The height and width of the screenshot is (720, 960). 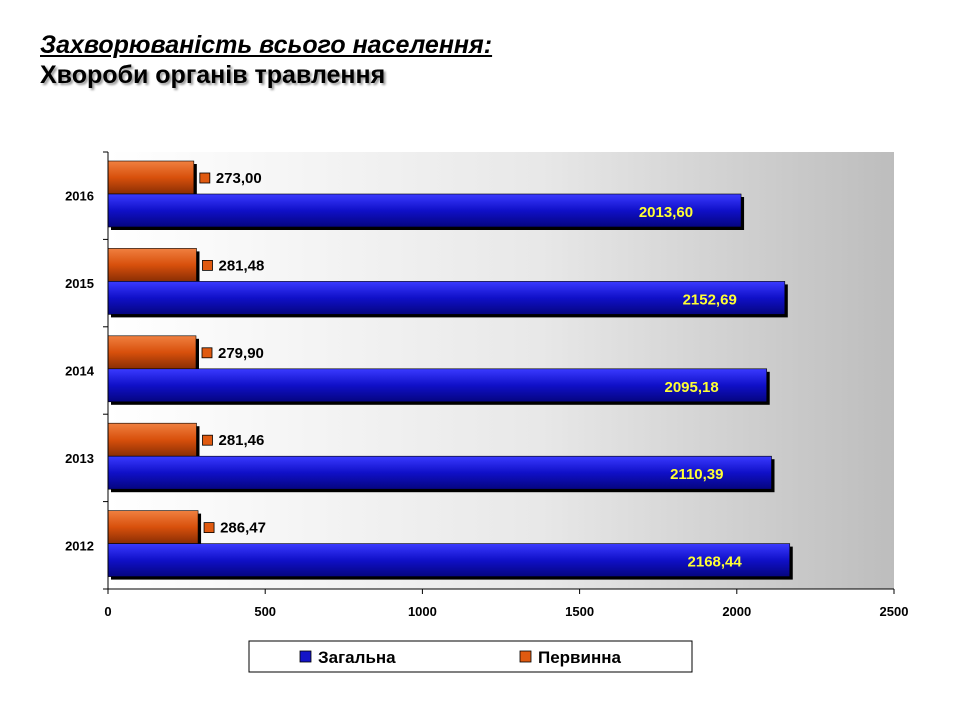 What do you see at coordinates (152, 265) in the screenshot?
I see `bar-pervynna-2015` at bounding box center [152, 265].